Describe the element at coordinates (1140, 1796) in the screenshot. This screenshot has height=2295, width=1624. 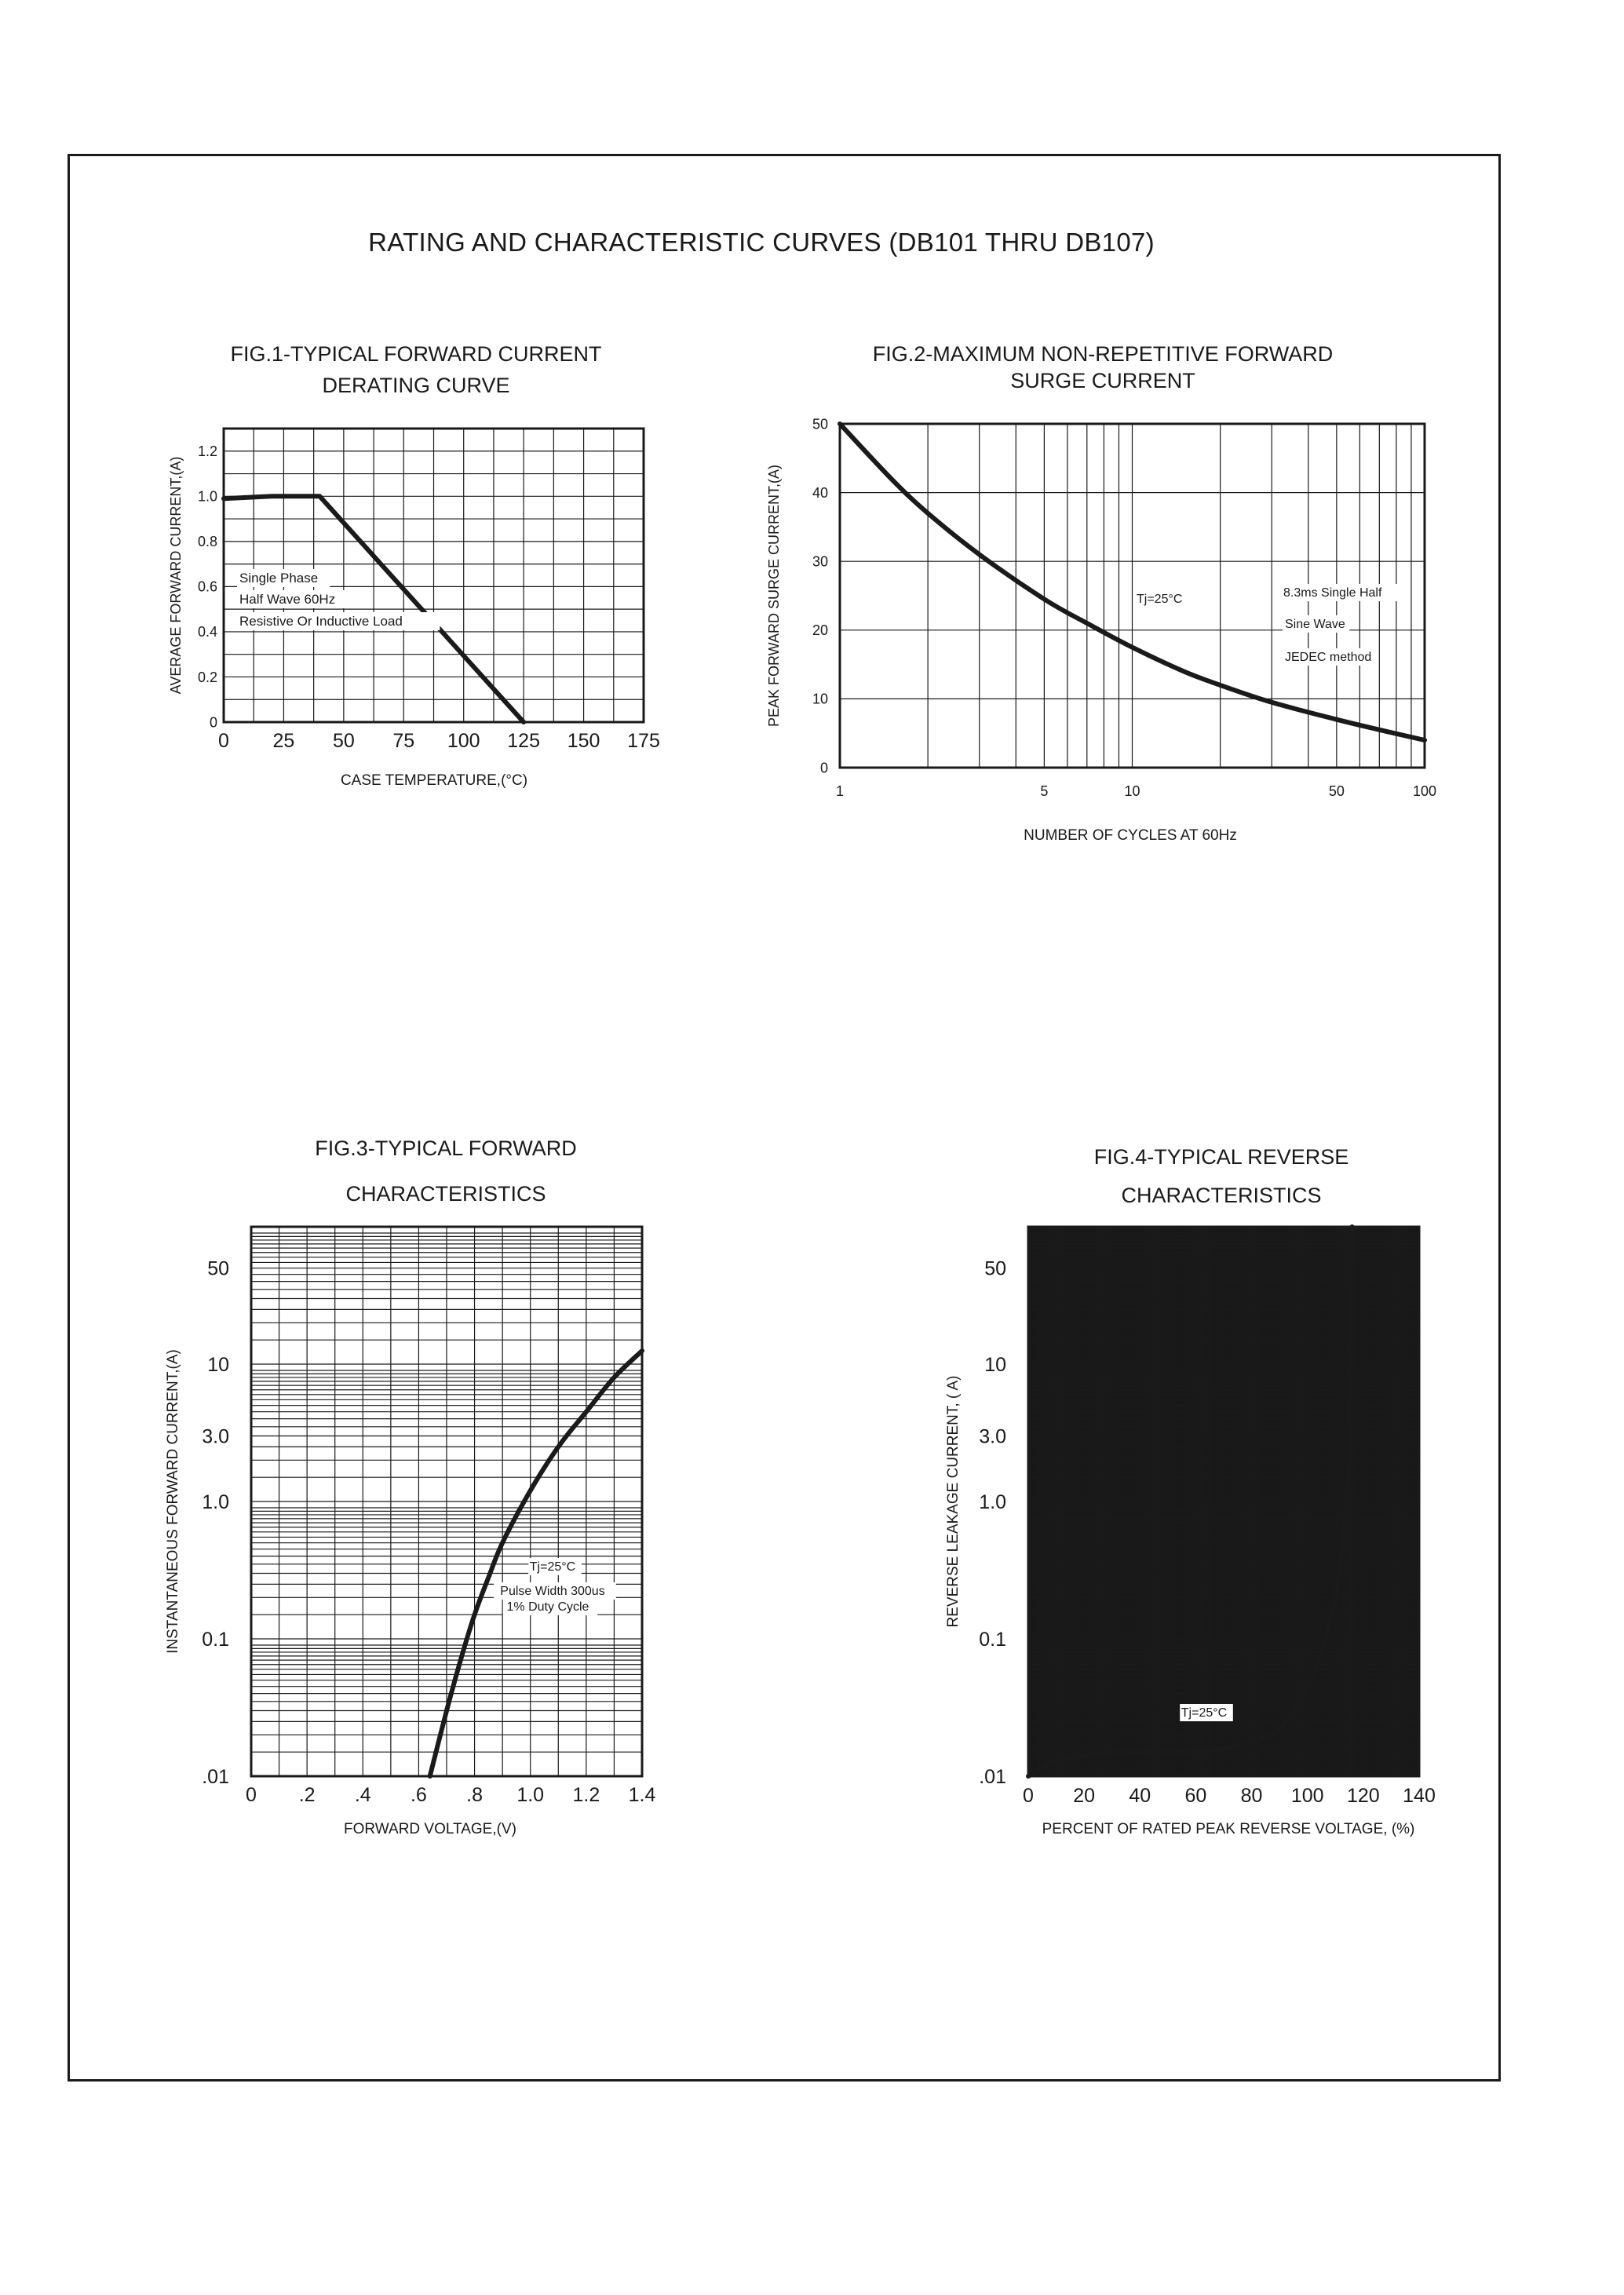
I see `fig4-xtick-label: 40` at that location.